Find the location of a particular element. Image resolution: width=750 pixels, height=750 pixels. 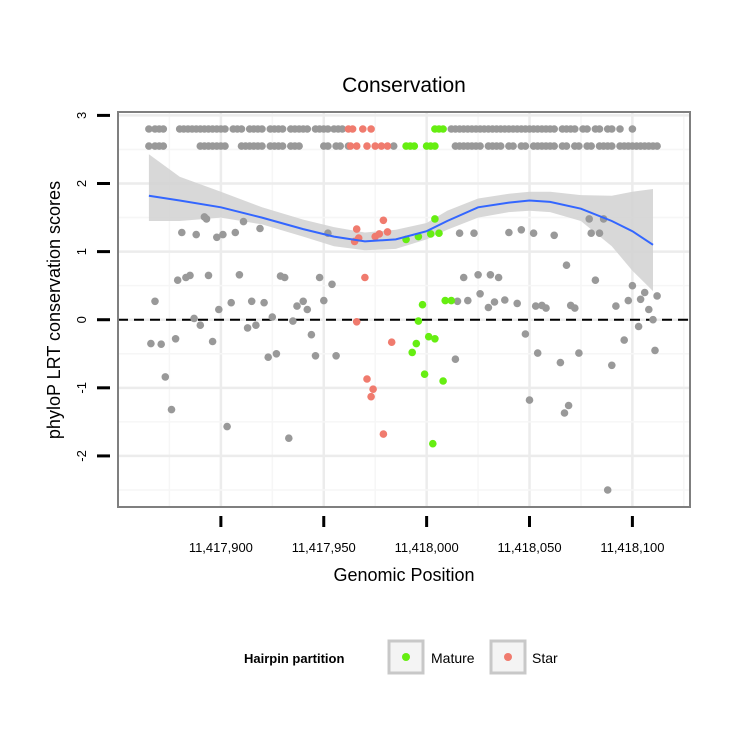

smooth-line-layer is located at coordinates (401, 220).